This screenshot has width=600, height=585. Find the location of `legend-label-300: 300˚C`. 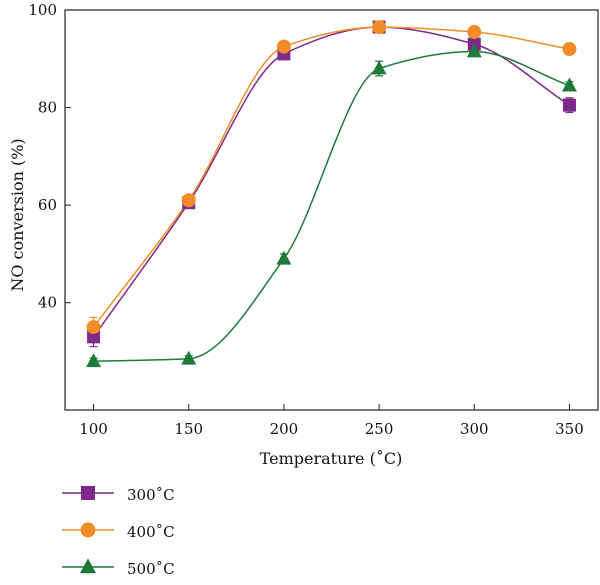

legend-label-300: 300˚C is located at coordinates (151, 495).